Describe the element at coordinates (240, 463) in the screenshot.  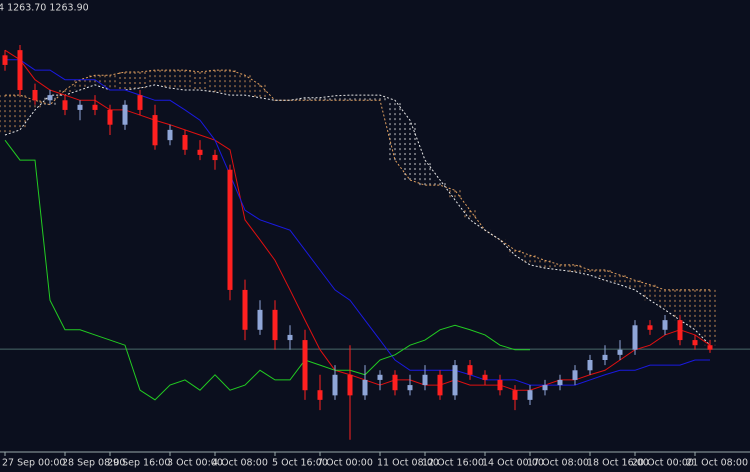
I see `x-tick-label: 4 Oct 08:00` at that location.